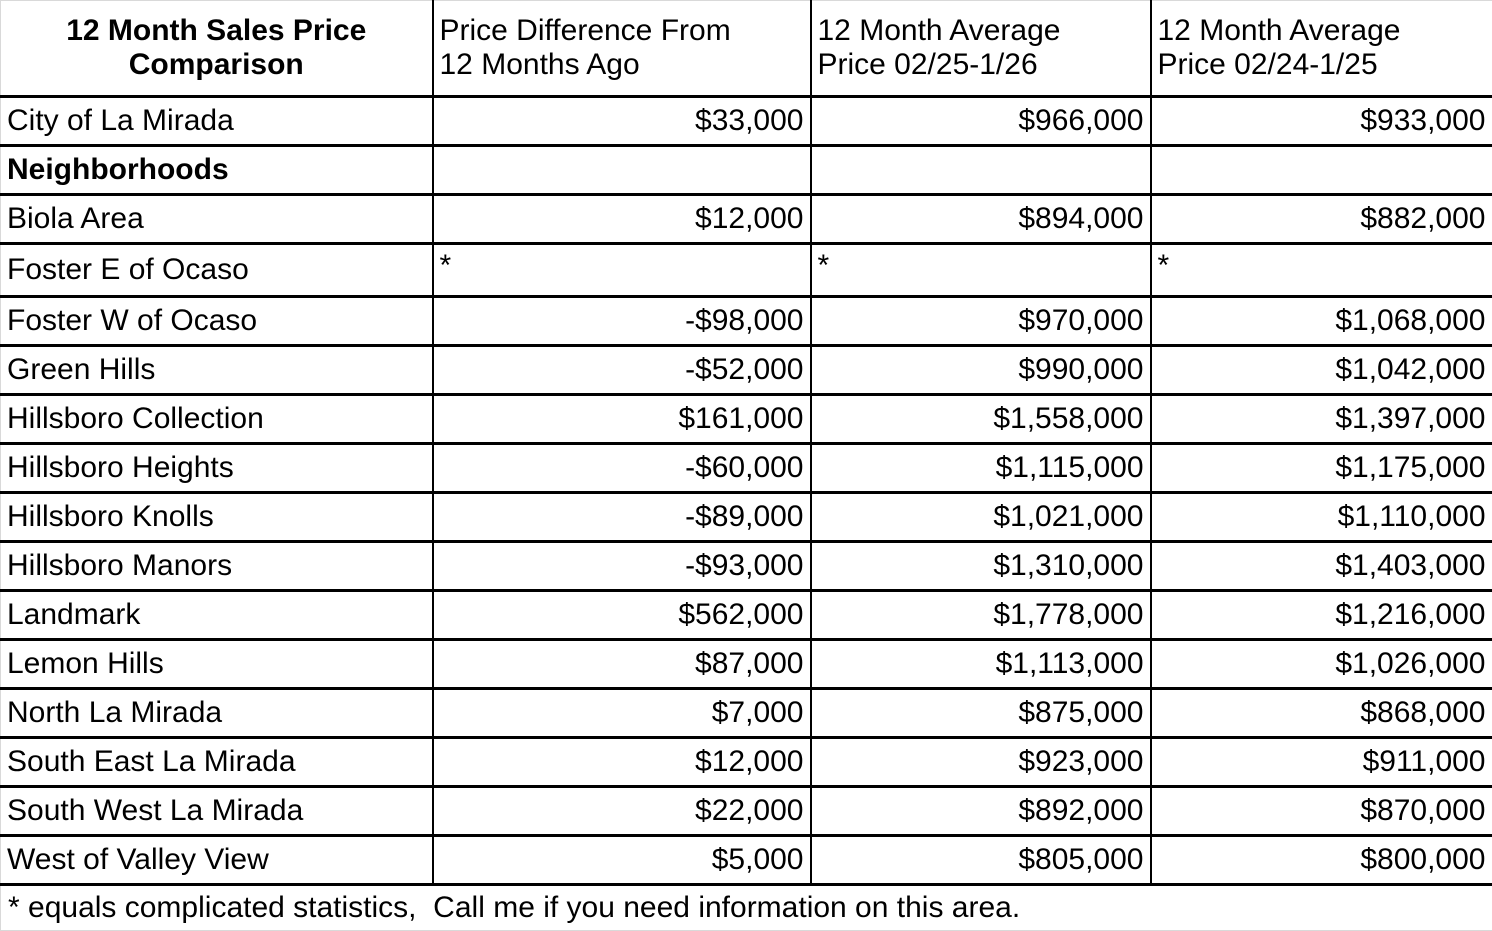  What do you see at coordinates (622, 664) in the screenshot?
I see `price-difference-cell: $87,000` at bounding box center [622, 664].